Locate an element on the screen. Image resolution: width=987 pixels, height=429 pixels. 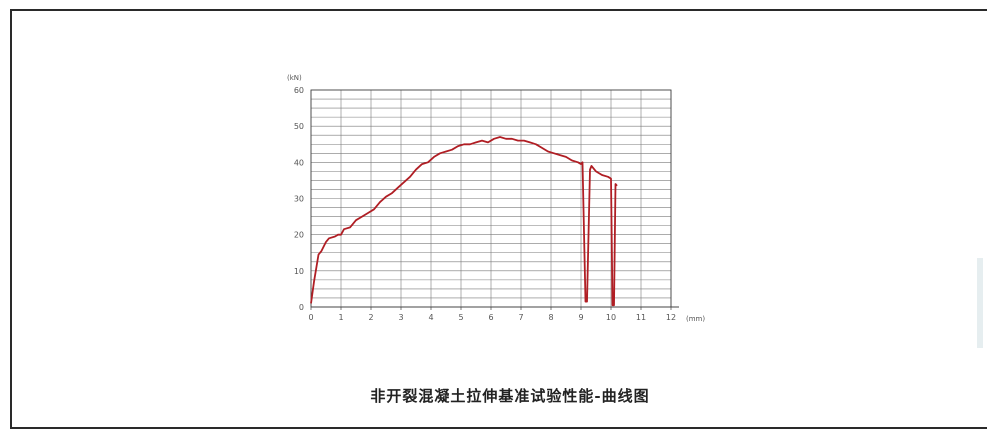
x-tick-label-11: 11 is located at coordinates (641, 317).